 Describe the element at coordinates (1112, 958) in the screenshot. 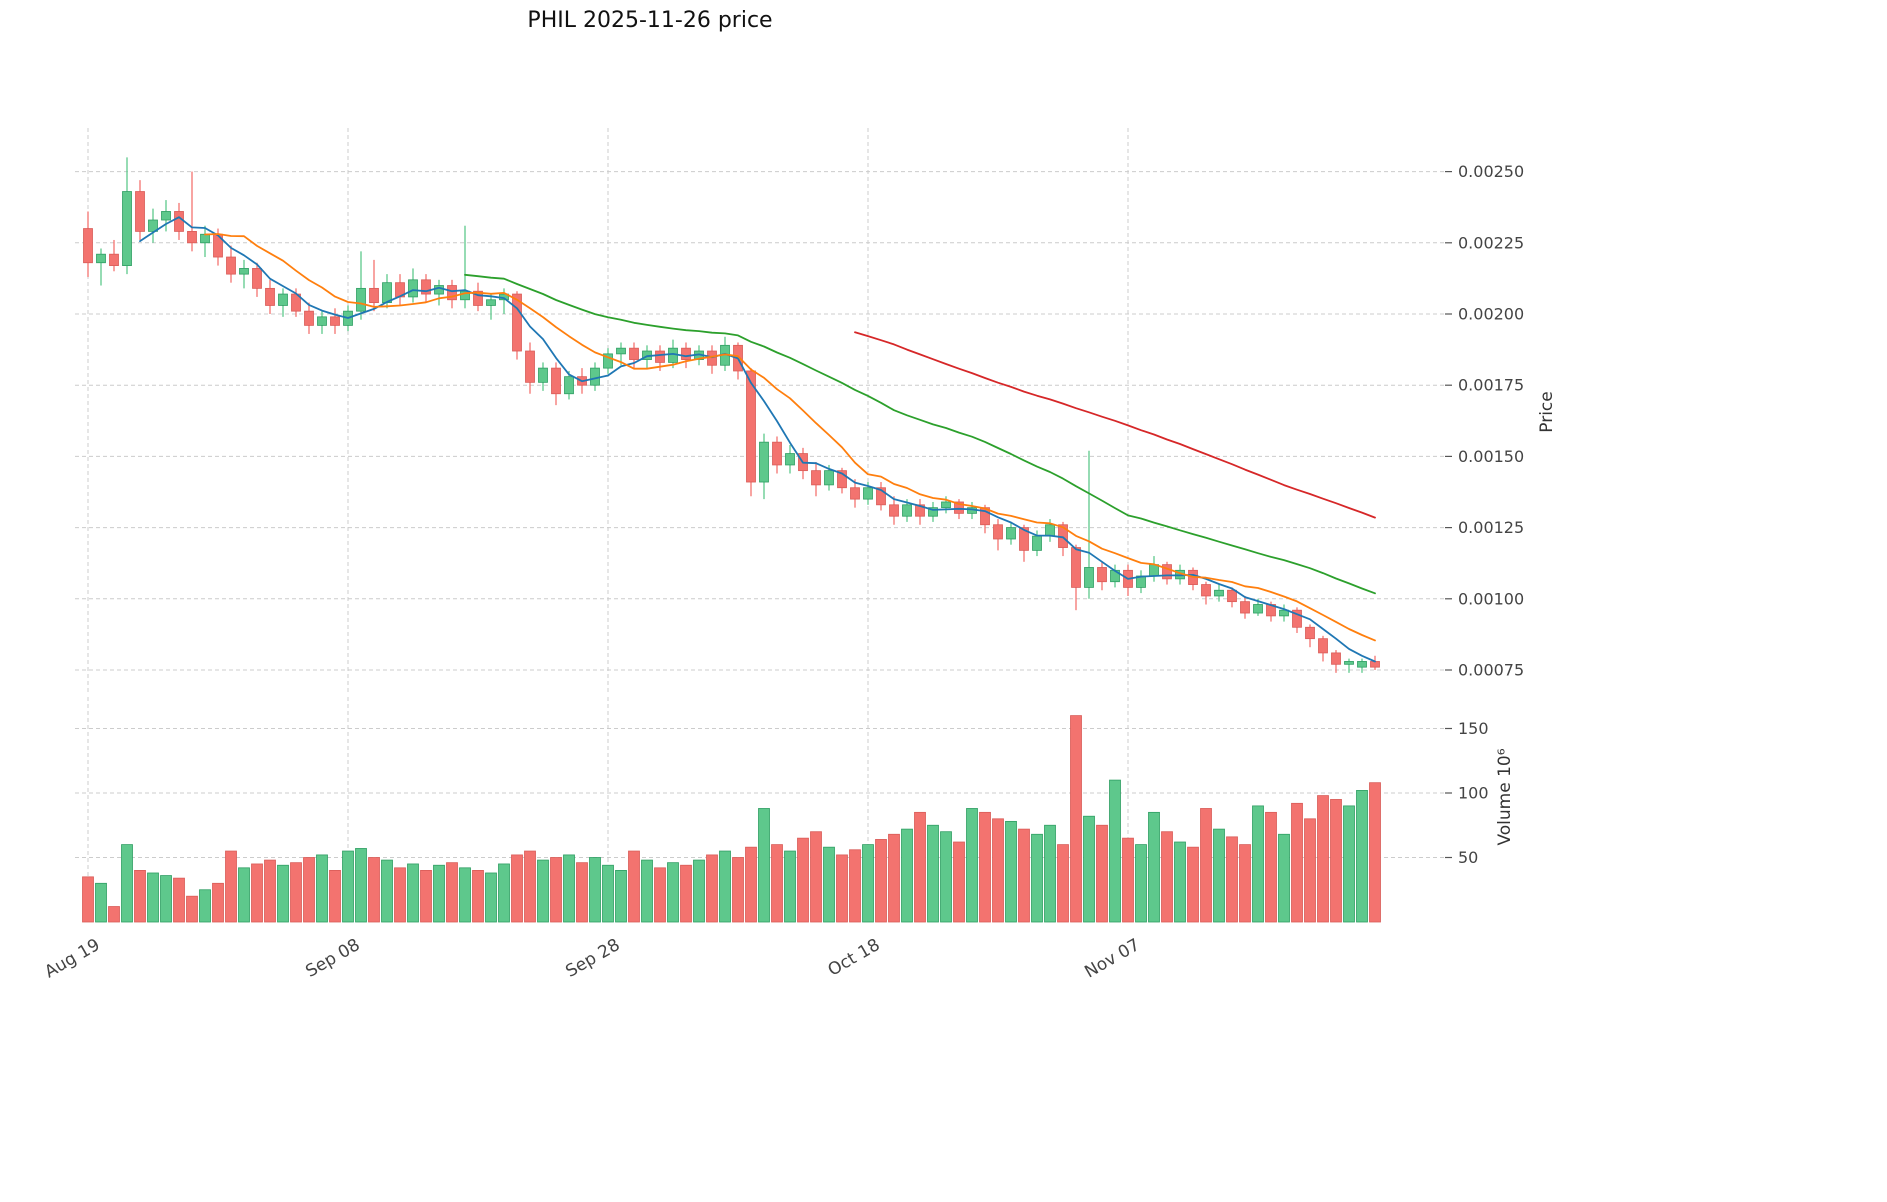

I see `date-tick-label: Nov 07` at that location.